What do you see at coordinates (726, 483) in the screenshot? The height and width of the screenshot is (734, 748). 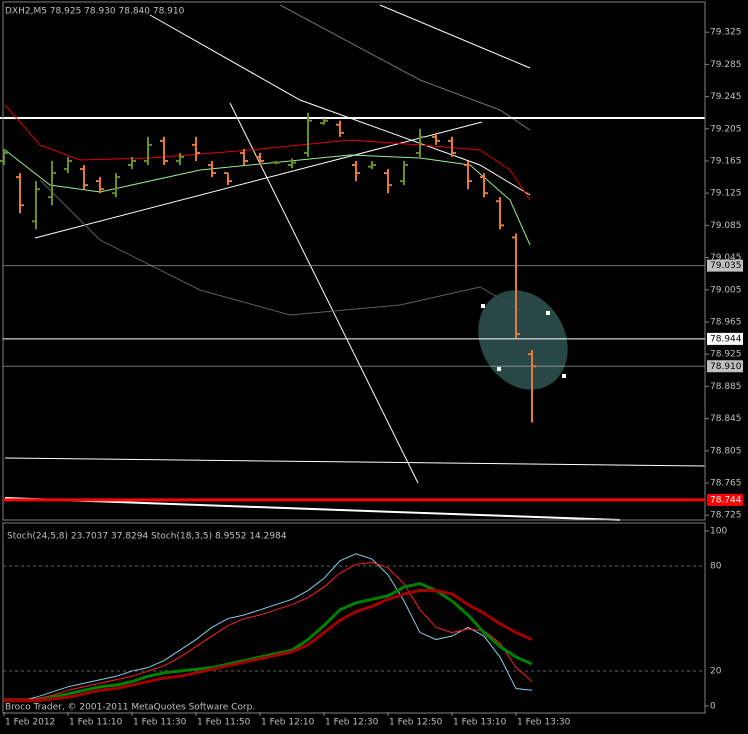 I see `y-tick-label: 78.765` at bounding box center [726, 483].